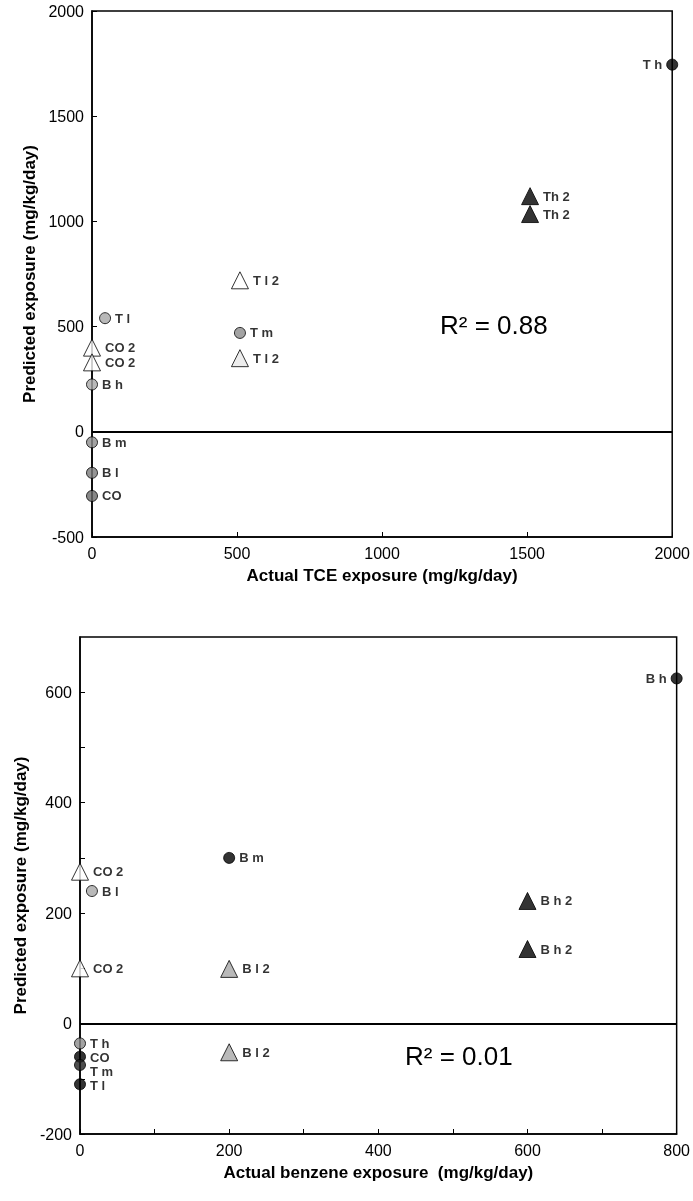  Describe the element at coordinates (59, 913) in the screenshot. I see `y-tick-label: 200` at that location.